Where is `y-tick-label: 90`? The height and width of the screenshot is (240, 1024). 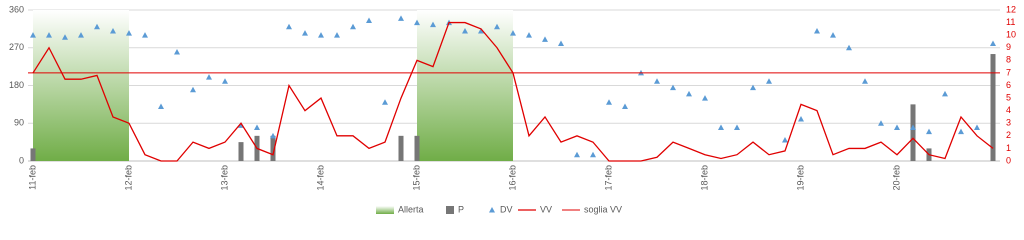 y-tick-label: 90 is located at coordinates (19, 123).